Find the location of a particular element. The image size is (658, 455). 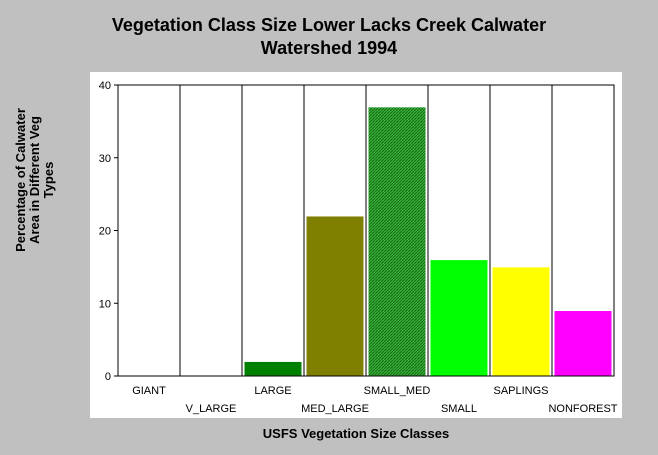

bar-nonforest is located at coordinates (583, 343).